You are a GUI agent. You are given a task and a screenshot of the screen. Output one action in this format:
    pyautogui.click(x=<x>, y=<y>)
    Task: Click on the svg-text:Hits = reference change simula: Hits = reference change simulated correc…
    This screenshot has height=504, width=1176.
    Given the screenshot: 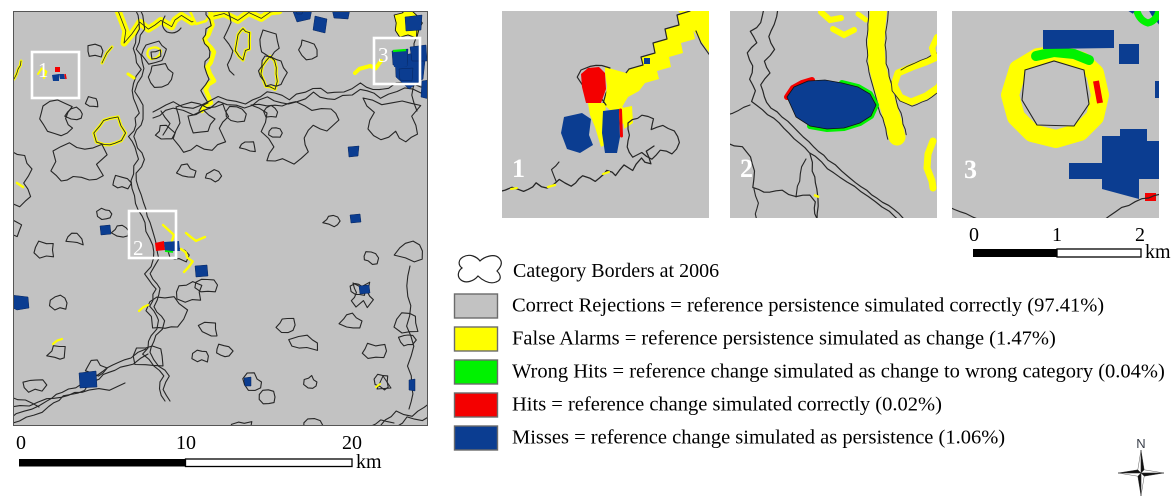 What is the action you would take?
    pyautogui.click(x=727, y=405)
    